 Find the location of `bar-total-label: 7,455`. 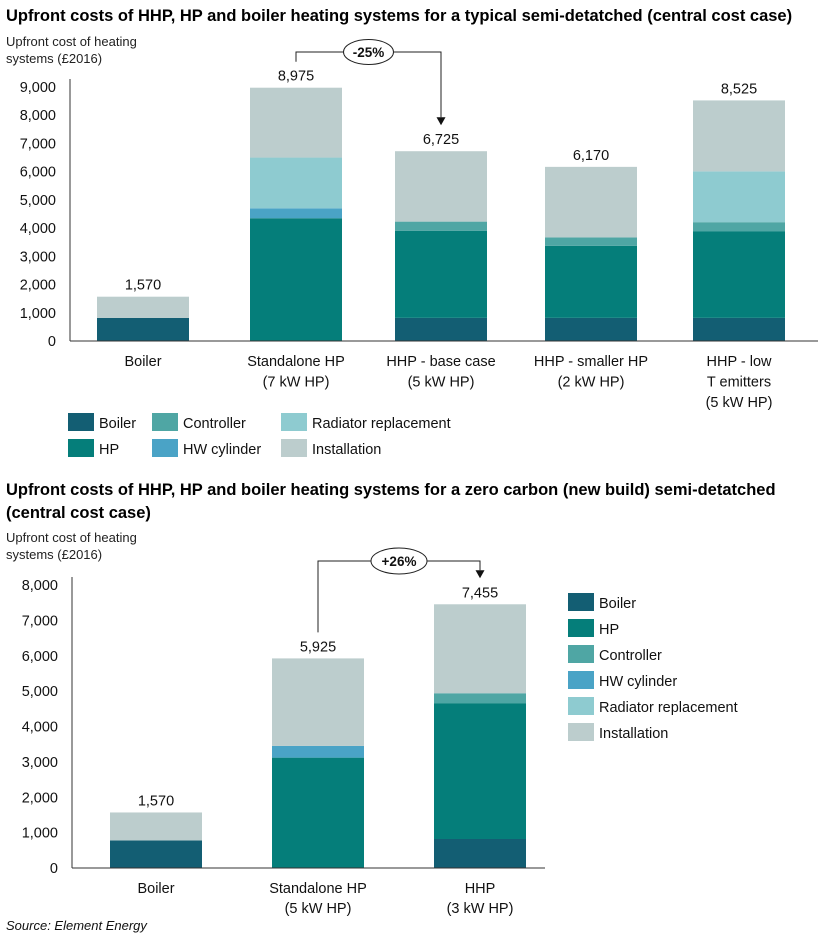

bar-total-label: 7,455 is located at coordinates (480, 593).